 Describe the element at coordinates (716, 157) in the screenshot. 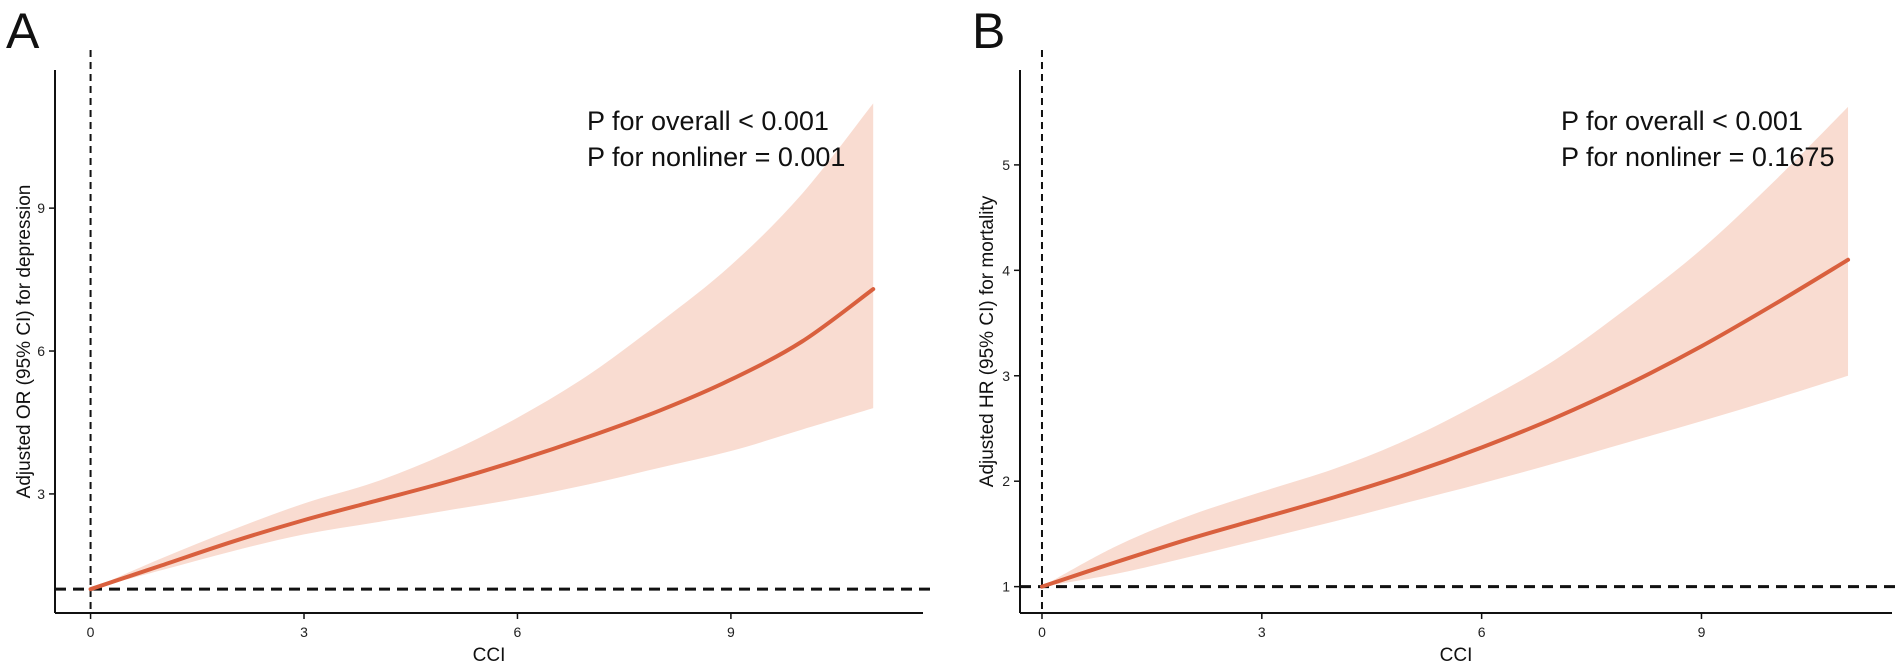

I see `p-nonlinear-annotation: P for nonliner = 0.001` at that location.